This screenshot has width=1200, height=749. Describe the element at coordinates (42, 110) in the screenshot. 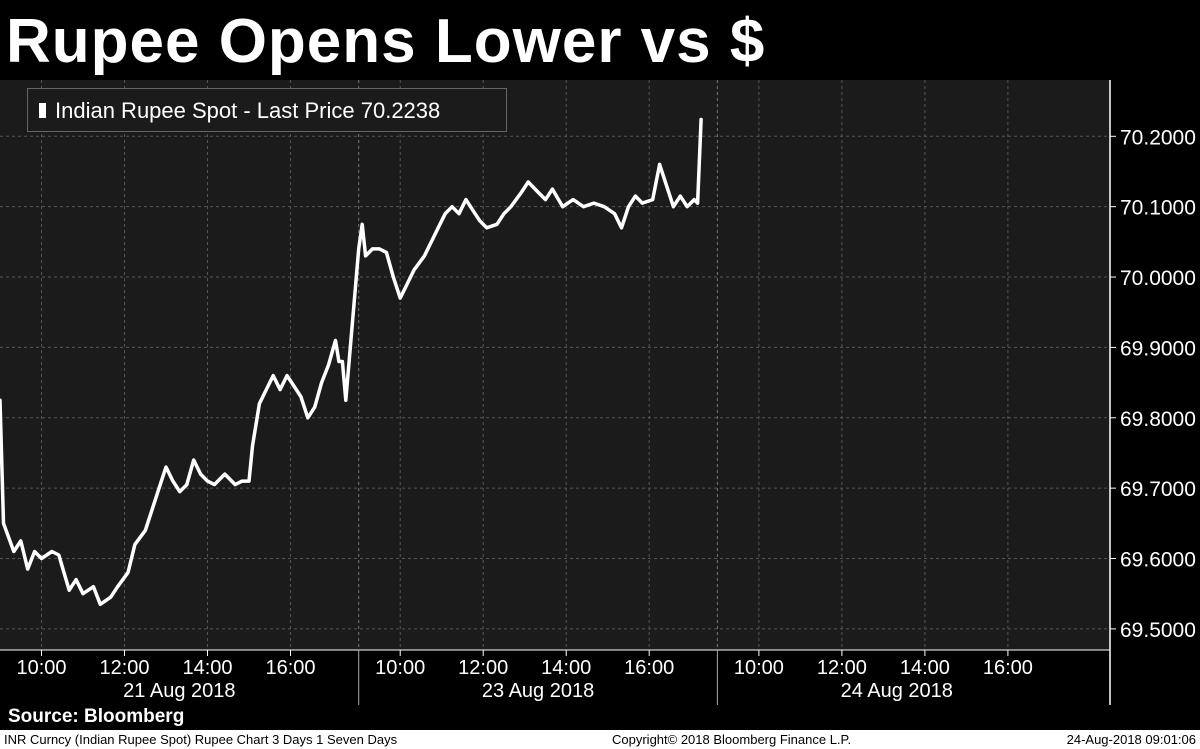

I see `legend-swatch` at that location.